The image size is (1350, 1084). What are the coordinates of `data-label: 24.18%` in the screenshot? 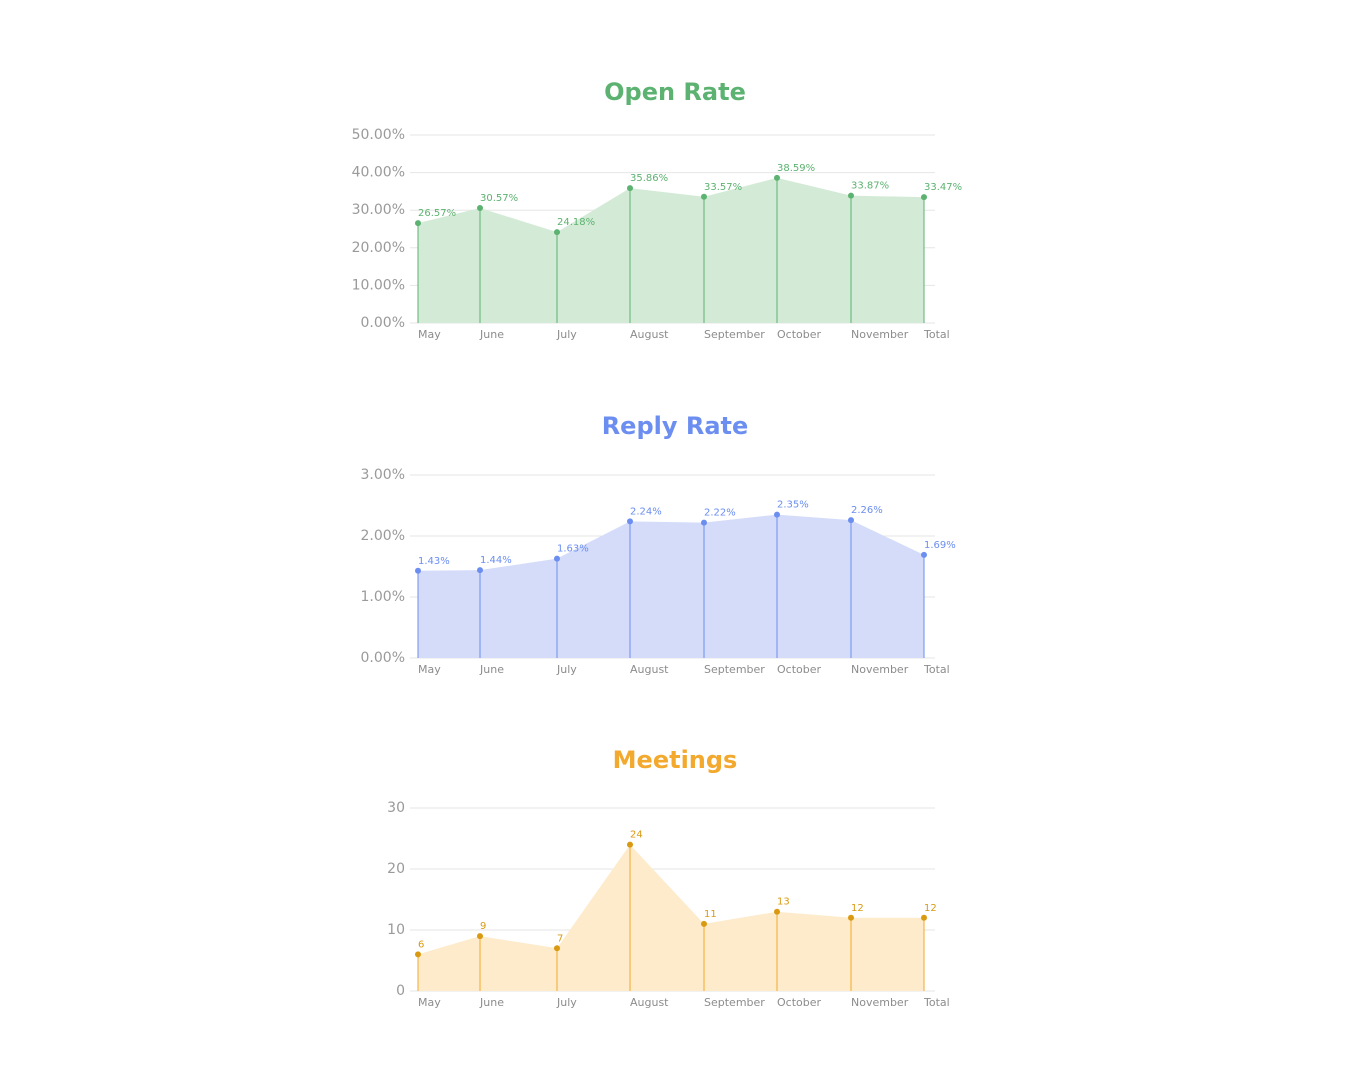 It's located at (576, 222).